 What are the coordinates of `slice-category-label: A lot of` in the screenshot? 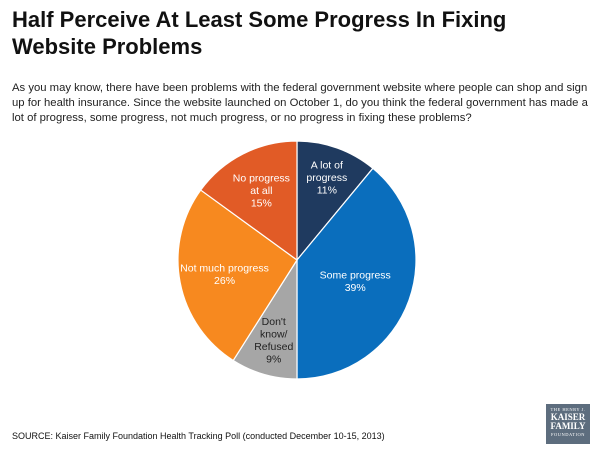 It's located at (327, 166).